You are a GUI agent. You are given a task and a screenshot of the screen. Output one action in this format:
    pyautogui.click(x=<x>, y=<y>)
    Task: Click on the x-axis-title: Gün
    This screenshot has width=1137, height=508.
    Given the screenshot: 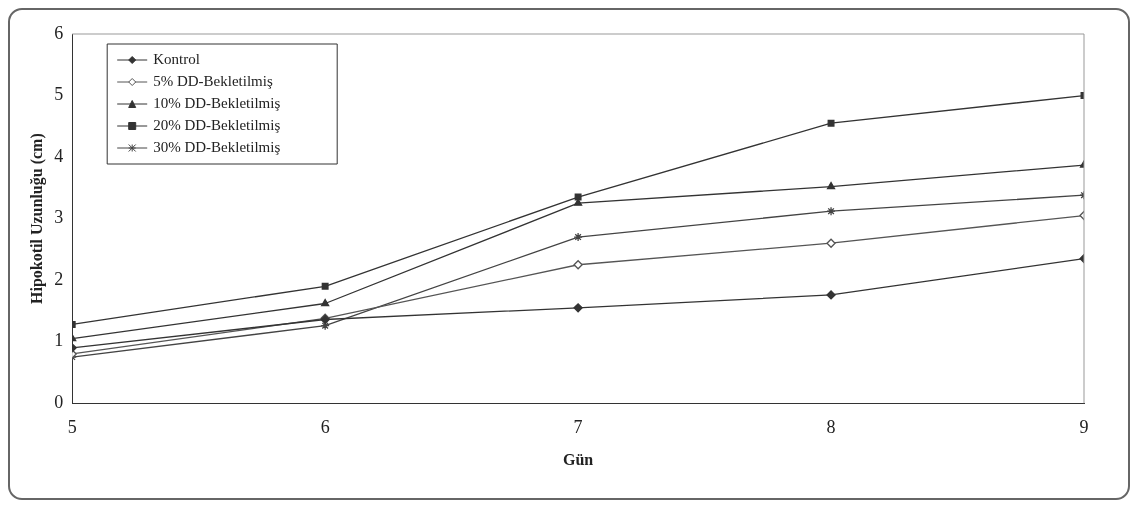 What is the action you would take?
    pyautogui.click(x=578, y=459)
    